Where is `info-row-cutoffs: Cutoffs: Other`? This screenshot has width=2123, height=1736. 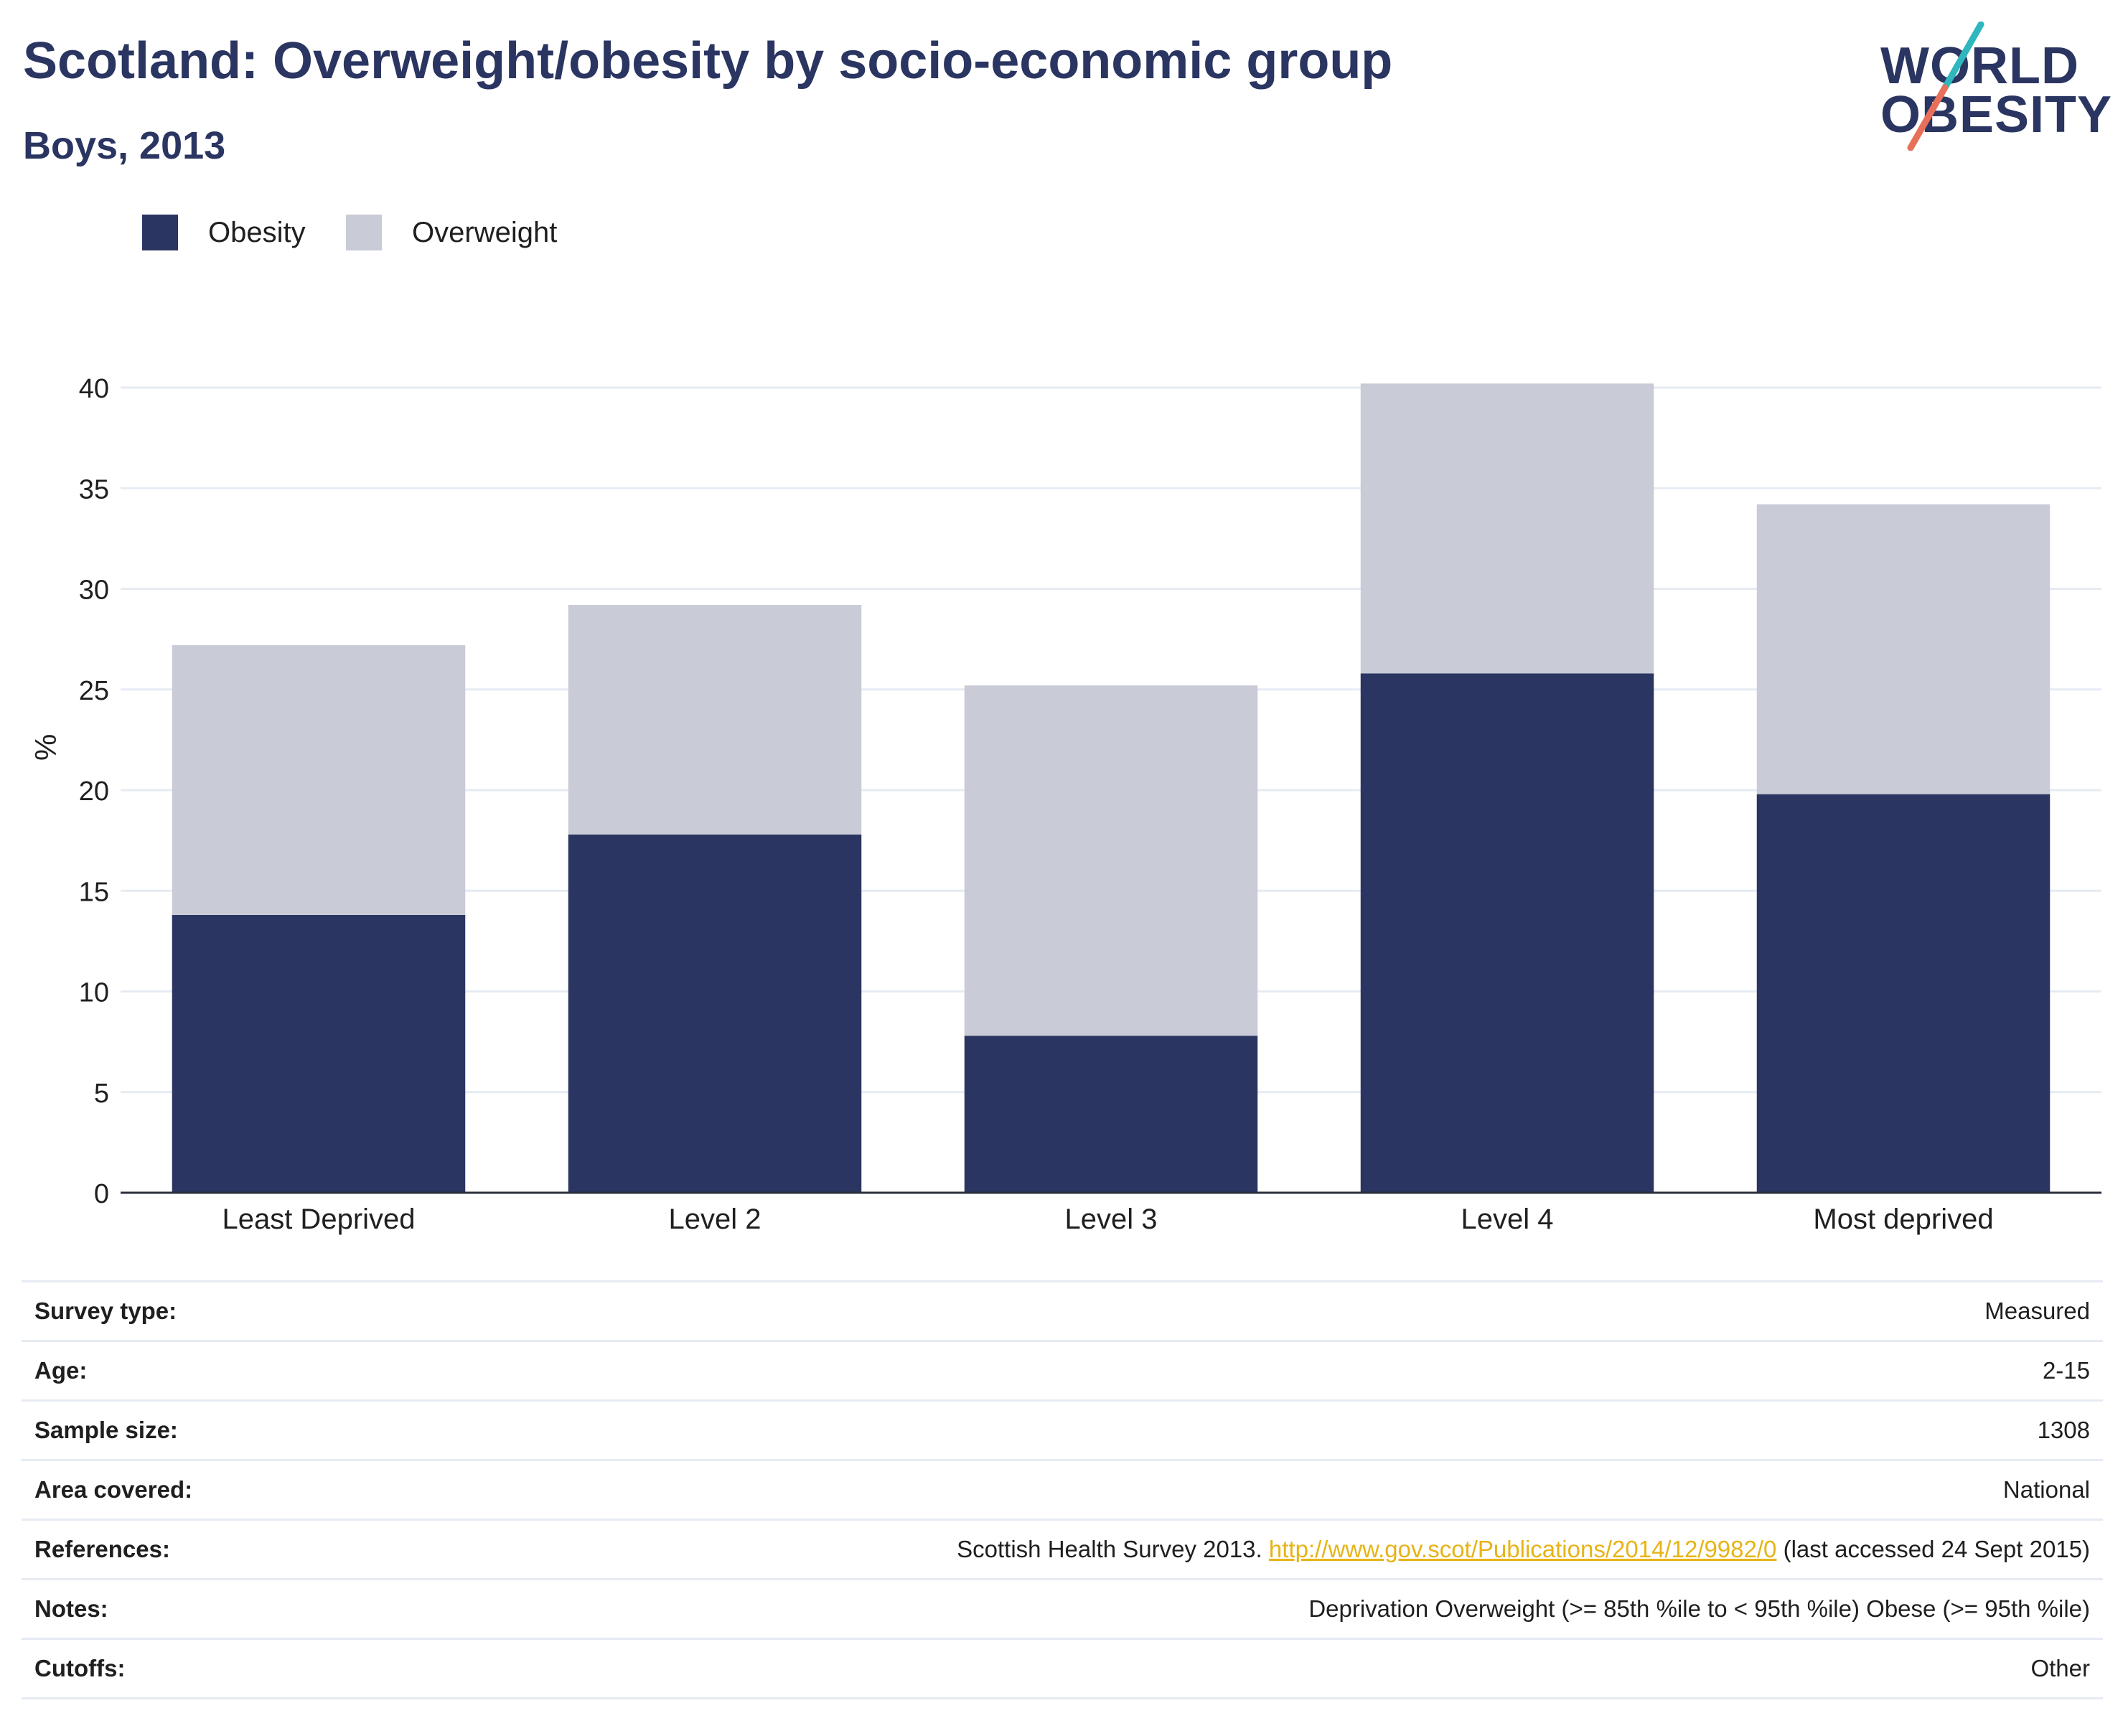
info-row-cutoffs: Cutoffs: Other is located at coordinates (1062, 1668).